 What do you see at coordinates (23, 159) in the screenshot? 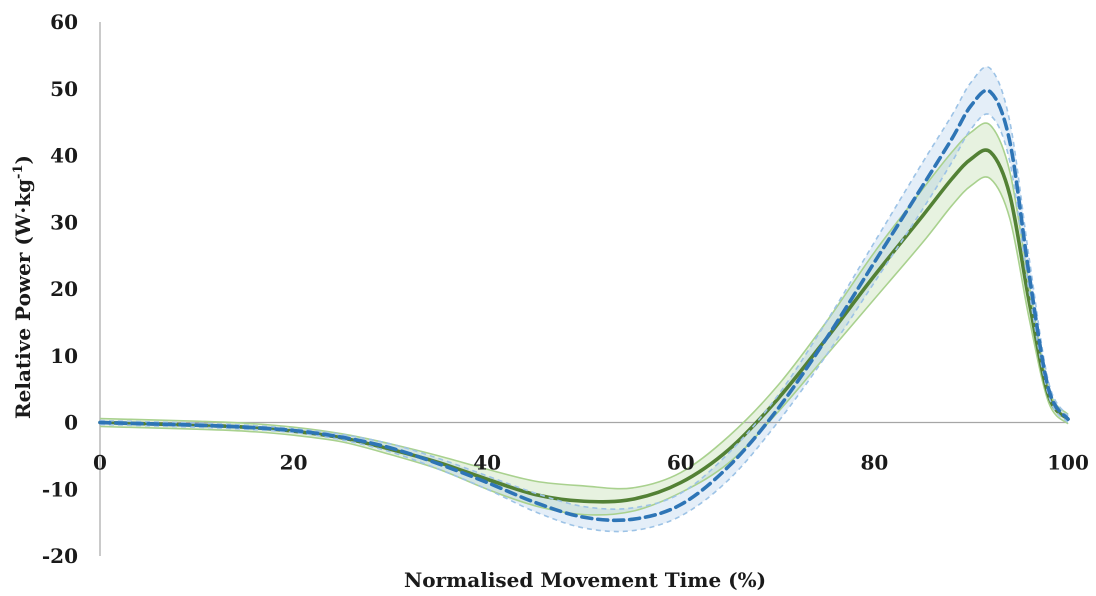
I see `y-axis-title-close: )` at bounding box center [23, 159].